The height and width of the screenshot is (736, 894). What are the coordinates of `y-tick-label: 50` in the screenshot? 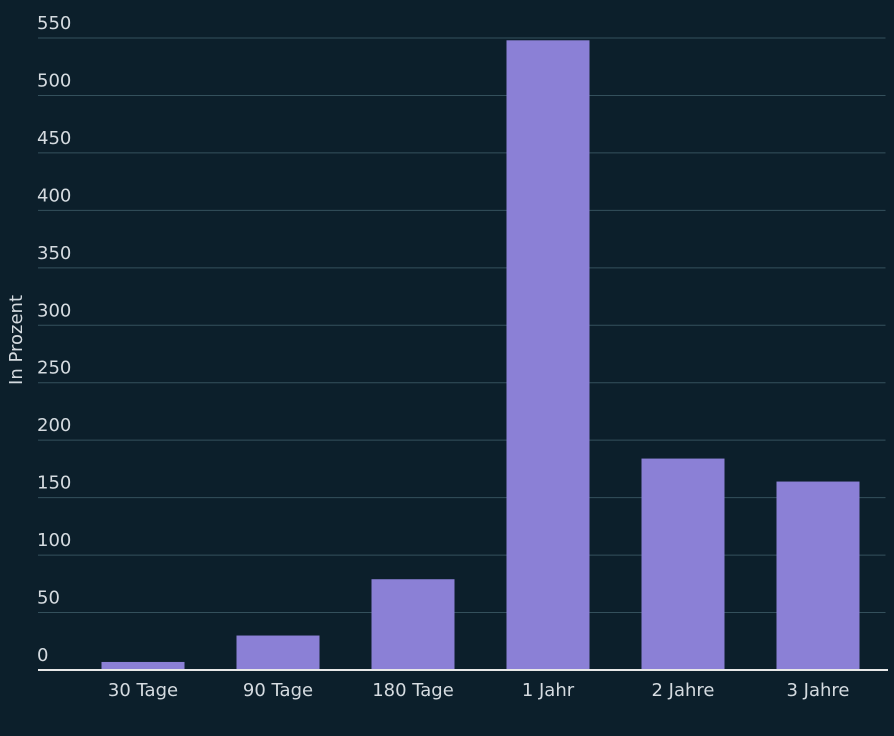 It's located at (48, 598).